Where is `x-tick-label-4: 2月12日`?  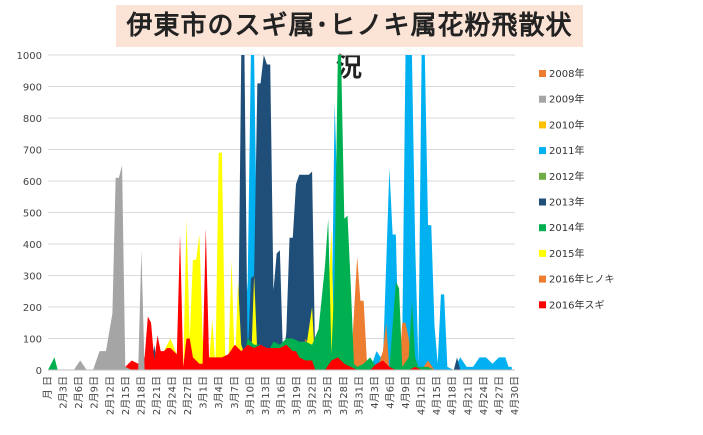
x-tick-label-4: 2月12日 is located at coordinates (110, 395).